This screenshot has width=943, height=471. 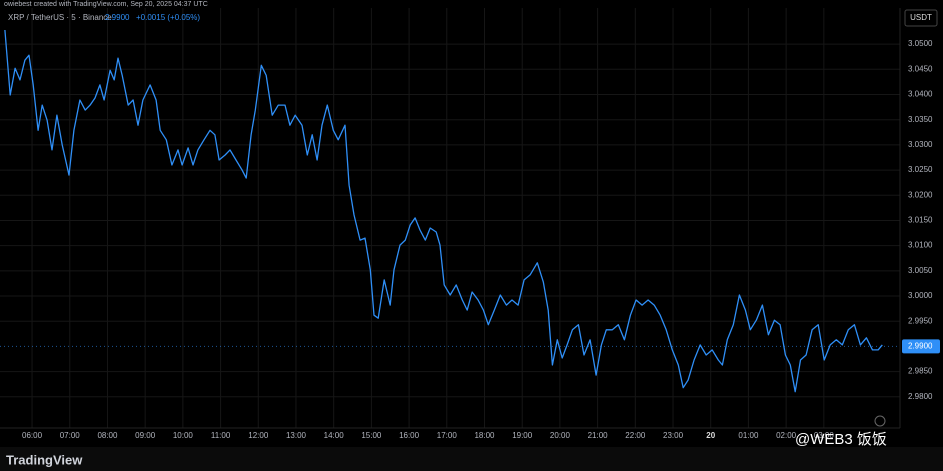 What do you see at coordinates (920, 68) in the screenshot?
I see `y-tick-label: 3.0450` at bounding box center [920, 68].